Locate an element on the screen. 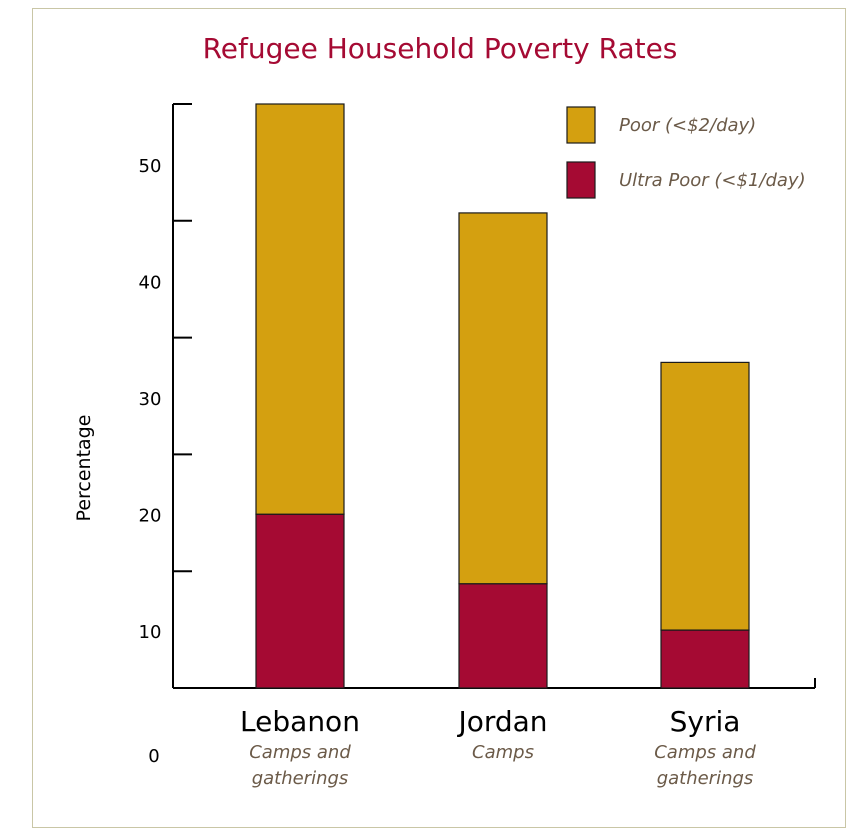 This screenshot has height=828, width=852. chart-title: Refugee Household Poverty Rates is located at coordinates (440, 48).